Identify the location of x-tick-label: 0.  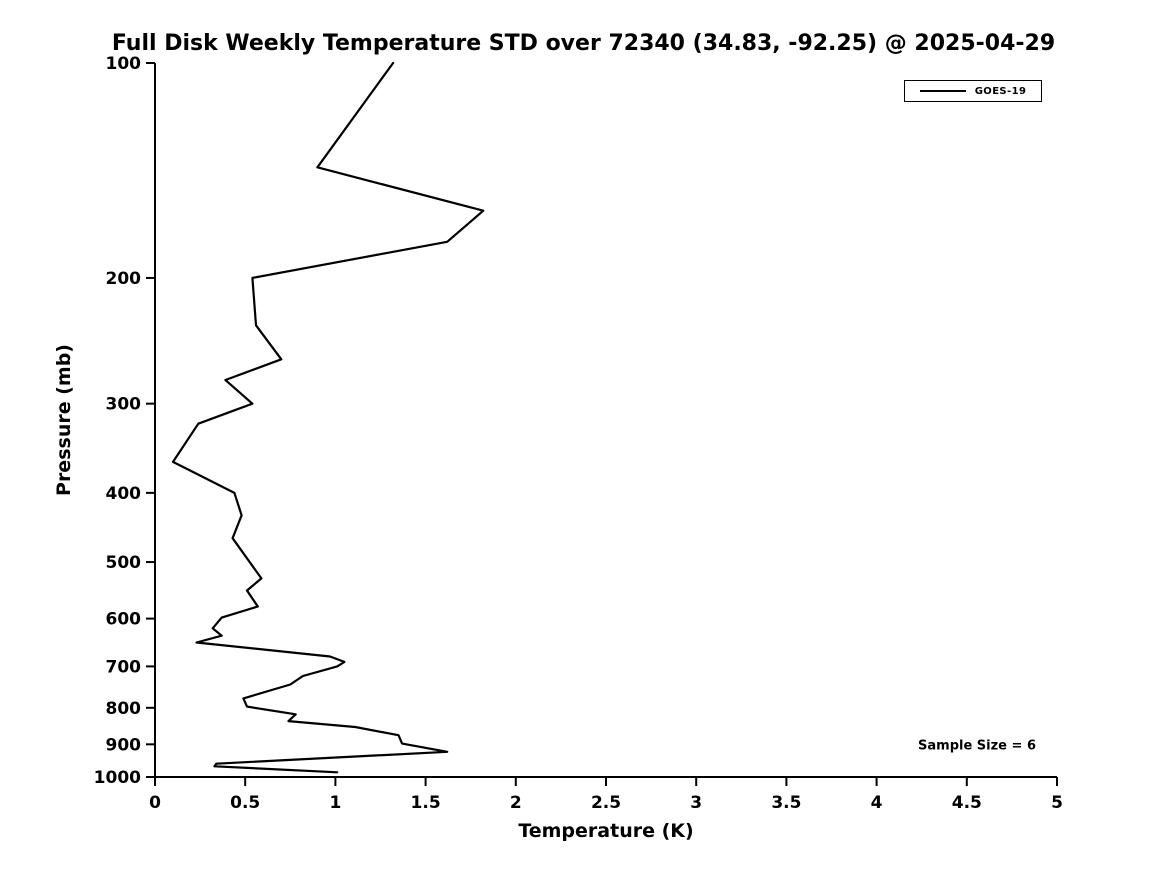
(155, 803).